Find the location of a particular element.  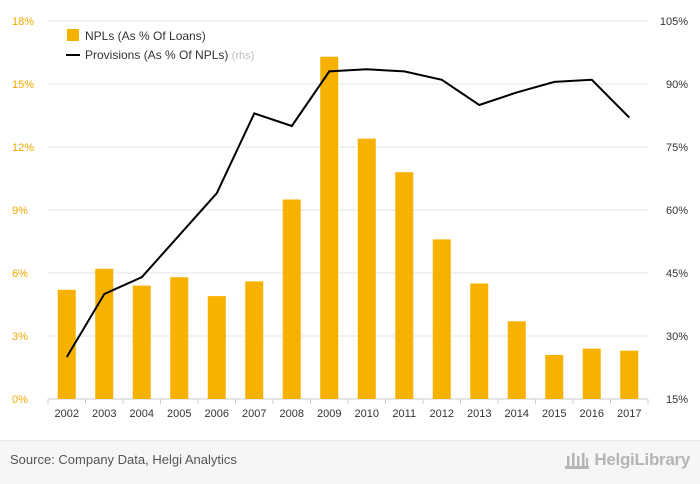

source-note: Source: Company Data, Helgi Analytics is located at coordinates (123, 459).